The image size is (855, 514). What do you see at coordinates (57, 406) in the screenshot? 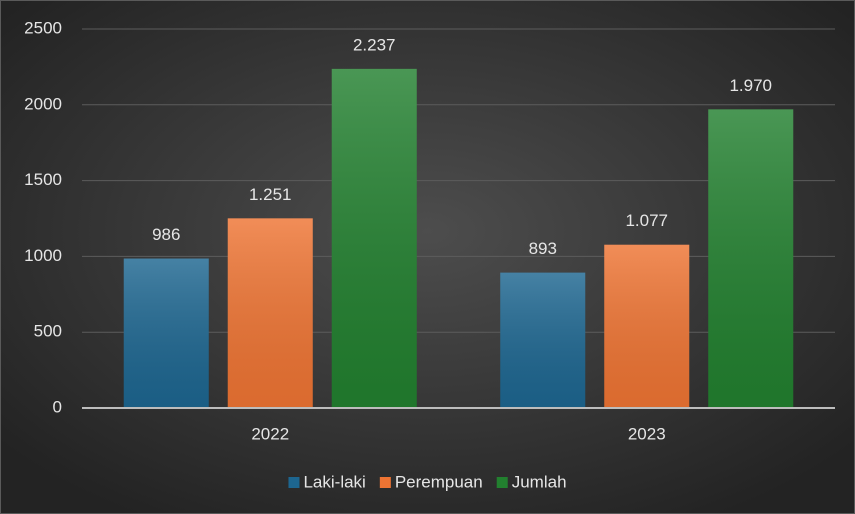
I see `y-tick-label: 0` at bounding box center [57, 406].